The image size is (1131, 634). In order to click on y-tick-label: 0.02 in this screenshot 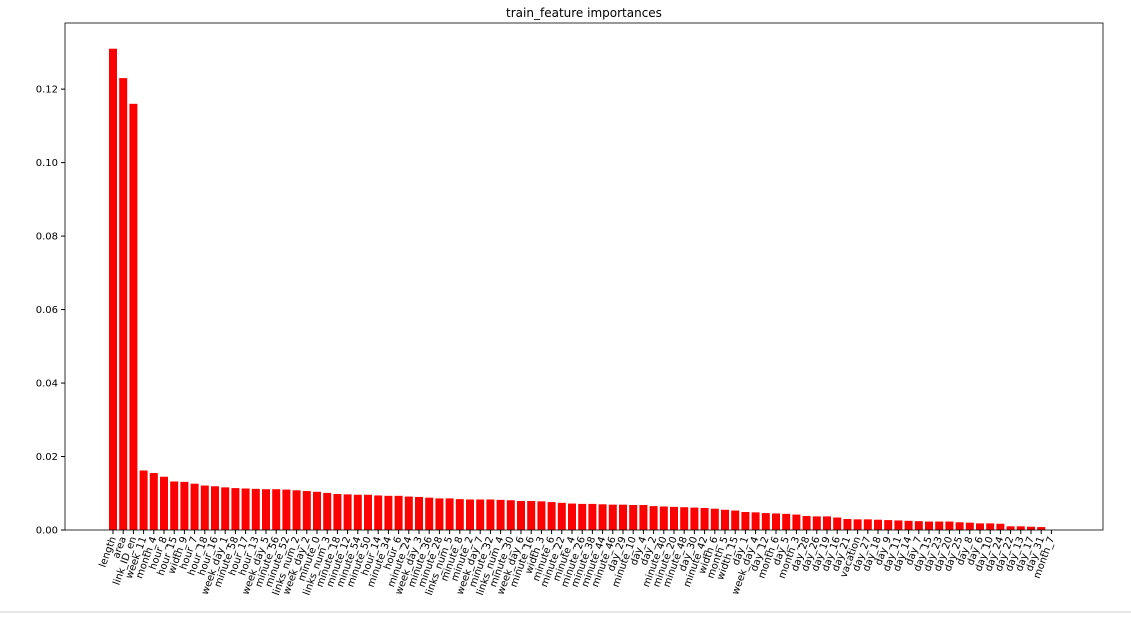, I will do `click(47, 457)`.